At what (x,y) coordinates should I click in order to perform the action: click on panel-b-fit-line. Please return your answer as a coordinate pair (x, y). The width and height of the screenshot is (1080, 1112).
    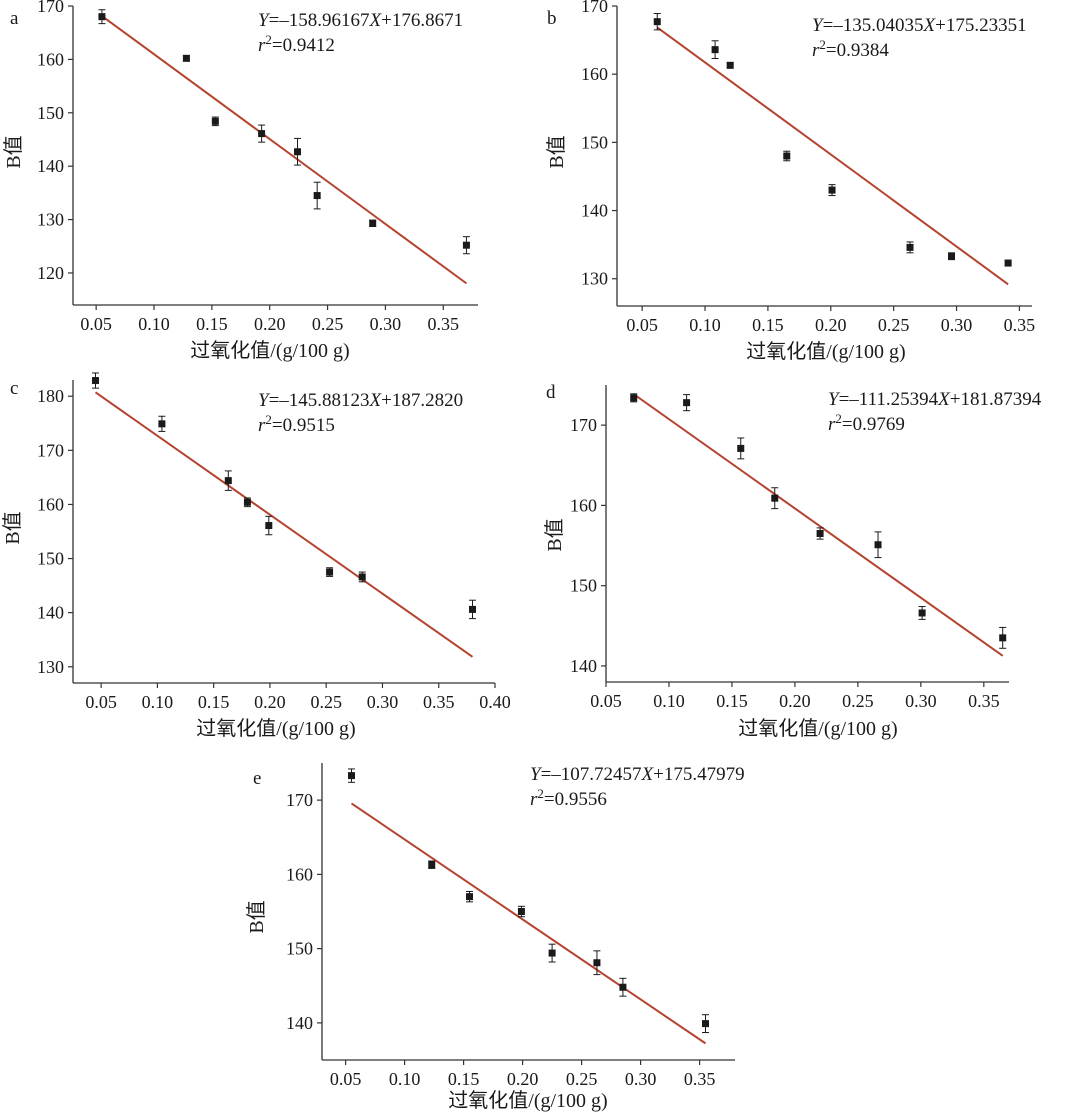
    Looking at the image, I should click on (832, 156).